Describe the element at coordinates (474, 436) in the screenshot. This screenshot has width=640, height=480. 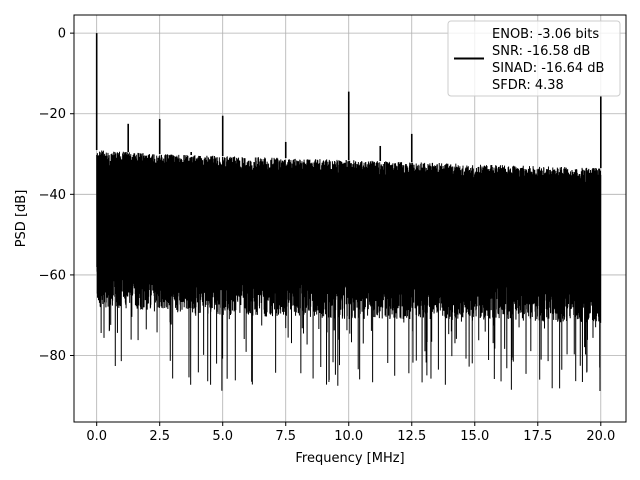
I see `x-tick-label: 15.0` at that location.